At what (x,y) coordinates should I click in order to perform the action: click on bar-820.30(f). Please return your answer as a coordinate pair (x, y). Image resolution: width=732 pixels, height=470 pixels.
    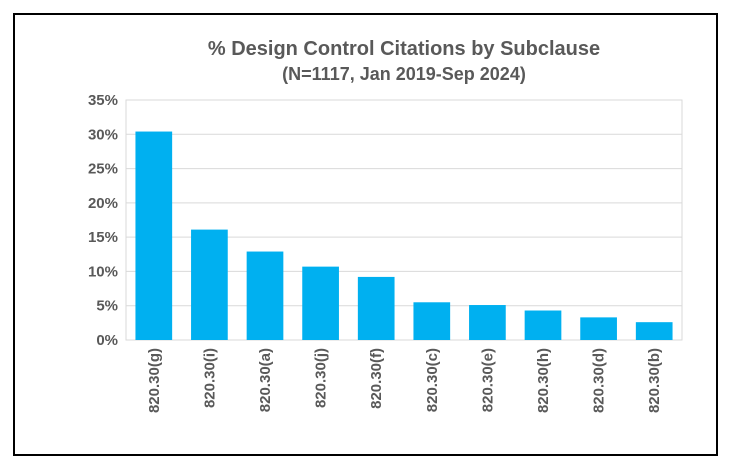
    Looking at the image, I should click on (376, 308).